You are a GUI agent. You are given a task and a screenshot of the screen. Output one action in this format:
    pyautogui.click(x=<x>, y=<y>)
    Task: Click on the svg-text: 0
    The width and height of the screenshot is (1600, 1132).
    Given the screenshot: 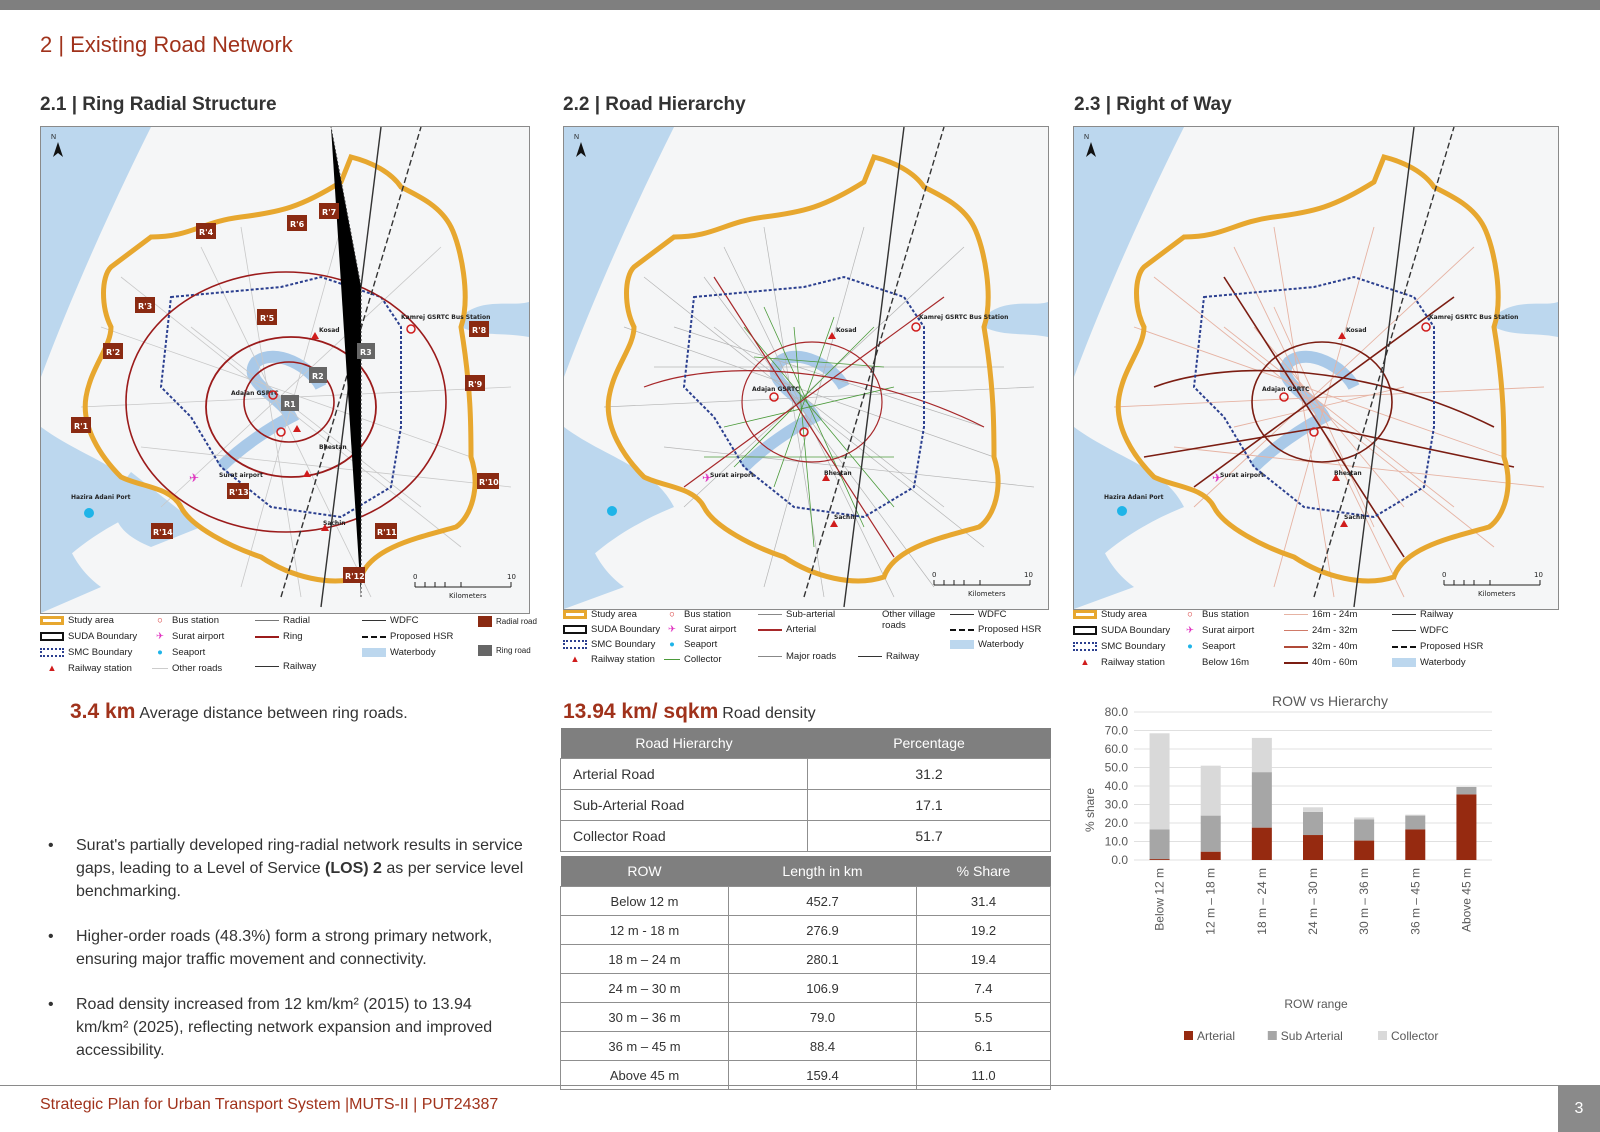 What is the action you would take?
    pyautogui.click(x=934, y=575)
    